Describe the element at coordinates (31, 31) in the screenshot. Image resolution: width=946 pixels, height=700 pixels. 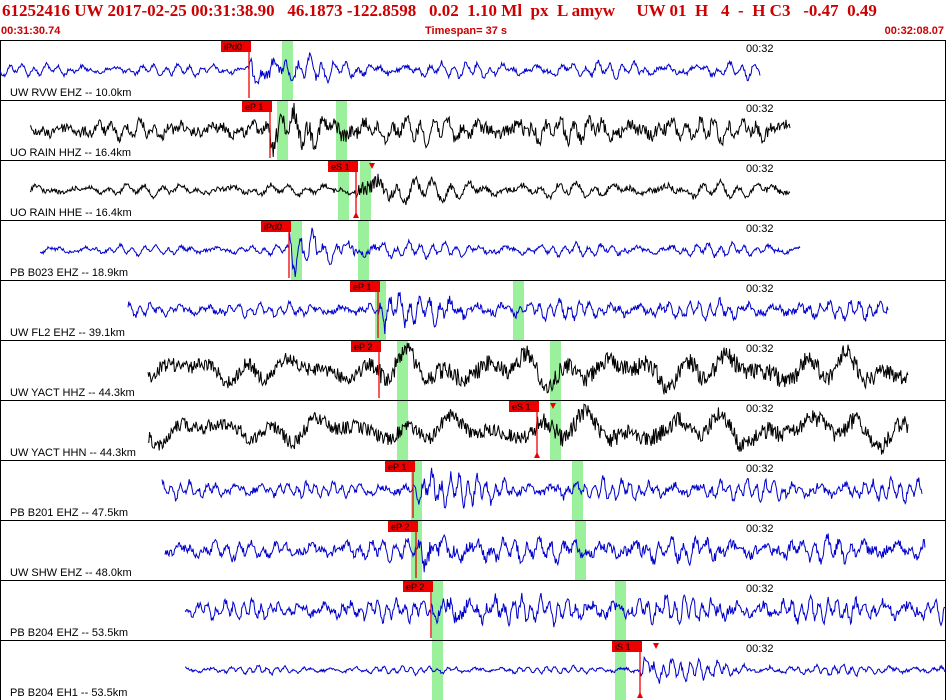
I see `start-time: 00:31:30.74` at that location.